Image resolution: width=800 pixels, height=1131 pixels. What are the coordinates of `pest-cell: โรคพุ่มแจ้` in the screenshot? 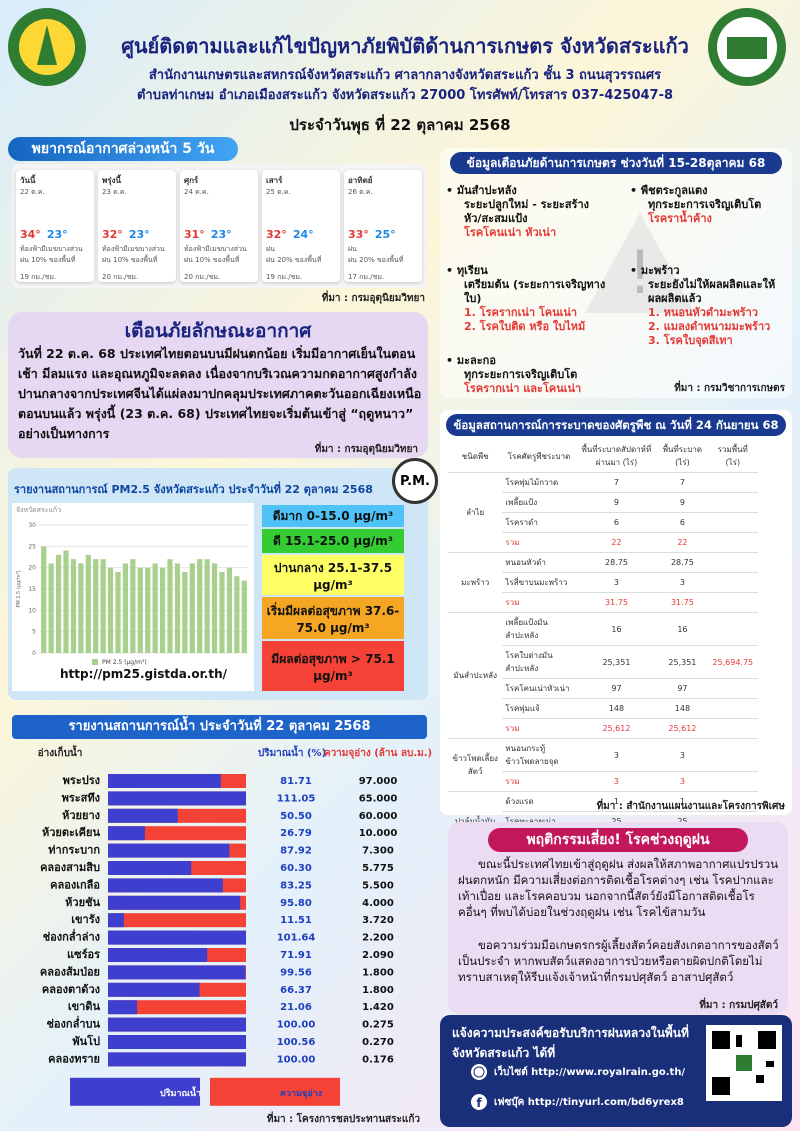 It's located at (539, 708).